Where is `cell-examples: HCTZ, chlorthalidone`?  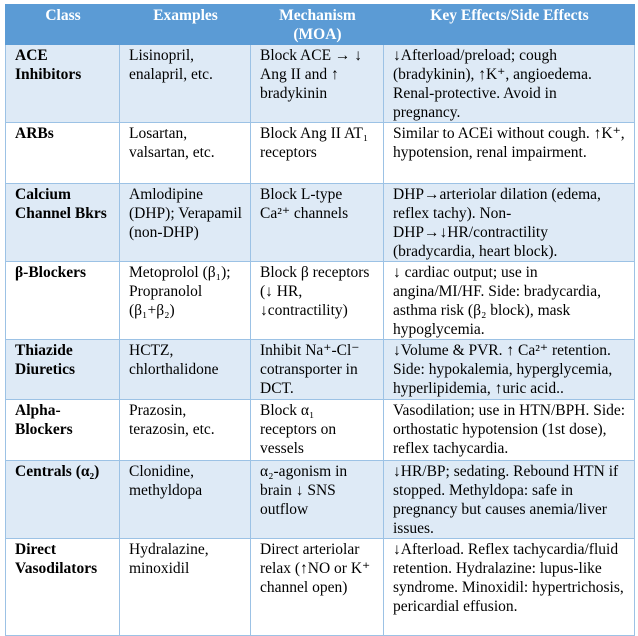 cell-examples: HCTZ, chlorthalidone is located at coordinates (185, 369).